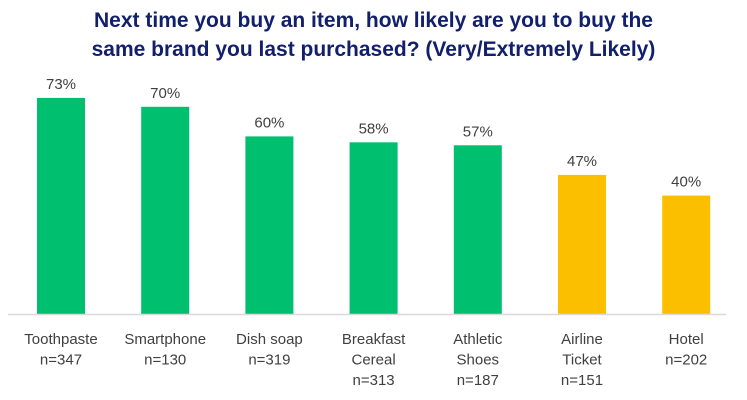 Image resolution: width=747 pixels, height=400 pixels. Describe the element at coordinates (374, 380) in the screenshot. I see `category-label-3-2: n=313` at that location.